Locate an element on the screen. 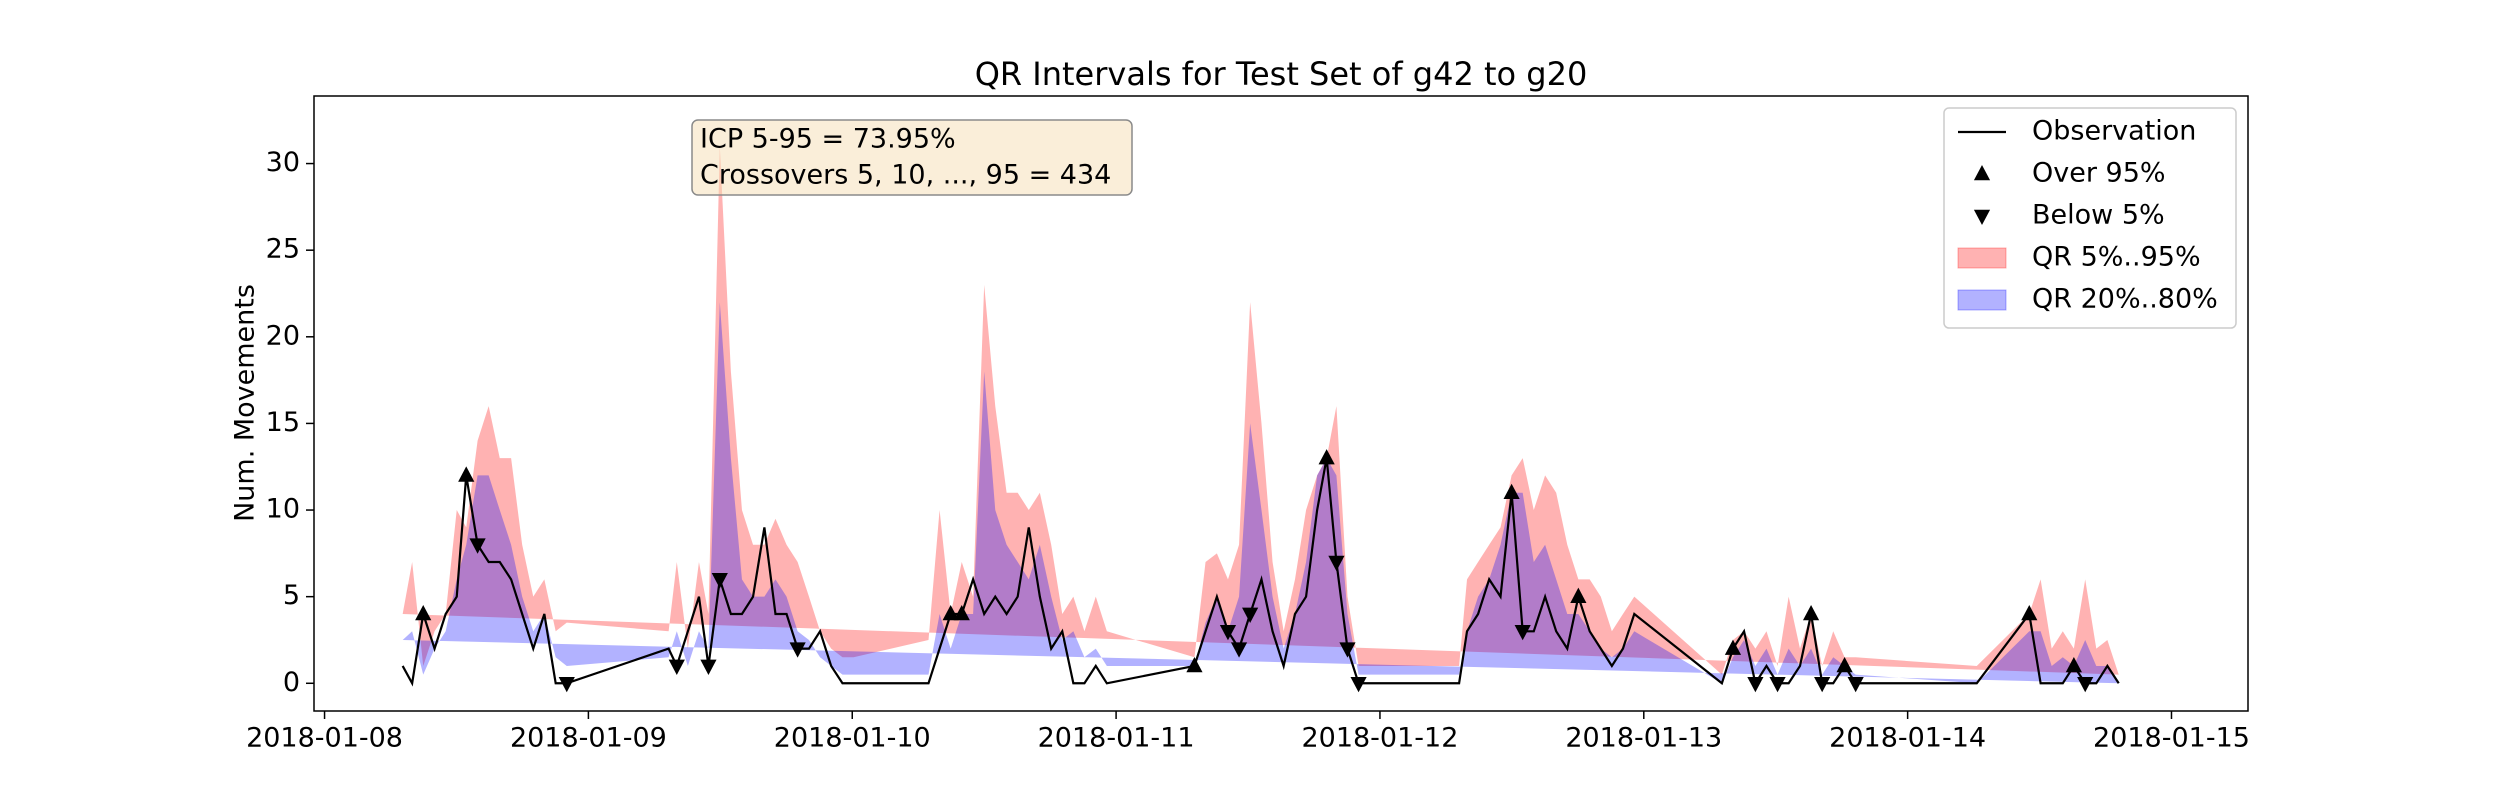  y-tick-label: 20 is located at coordinates (283, 335).